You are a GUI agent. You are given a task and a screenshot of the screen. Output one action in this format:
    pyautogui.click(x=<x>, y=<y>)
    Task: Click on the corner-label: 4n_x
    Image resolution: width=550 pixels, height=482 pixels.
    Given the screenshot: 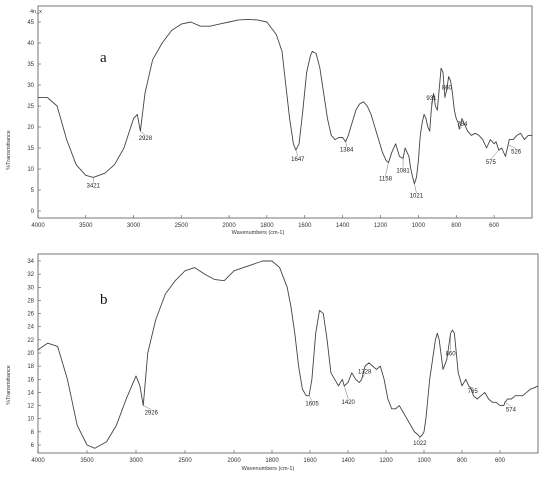 What is the action you would take?
    pyautogui.click(x=36, y=12)
    